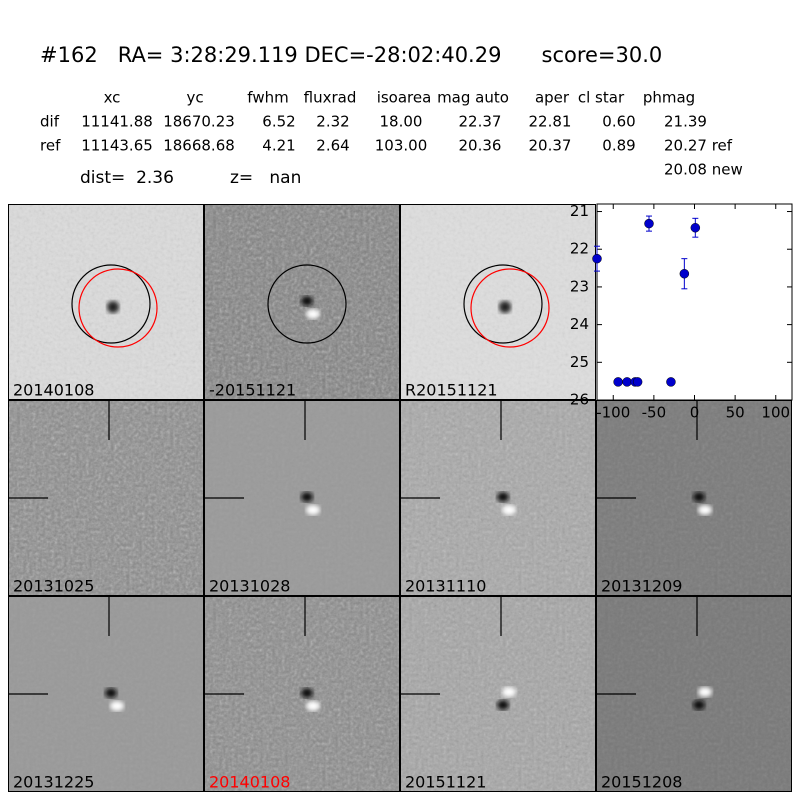 Image resolution: width=800 pixels, height=804 pixels. I want to click on panel-label: 20131209, so click(641, 586).